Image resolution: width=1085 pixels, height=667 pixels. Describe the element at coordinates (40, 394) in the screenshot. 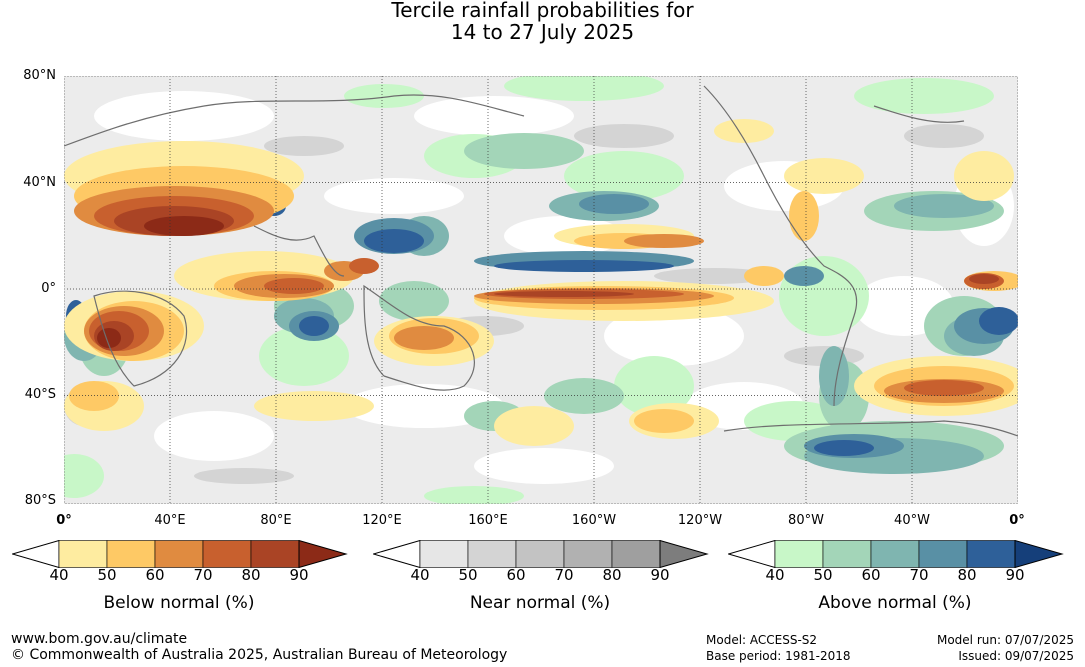

I see `lat-label-40s: 40°S` at that location.